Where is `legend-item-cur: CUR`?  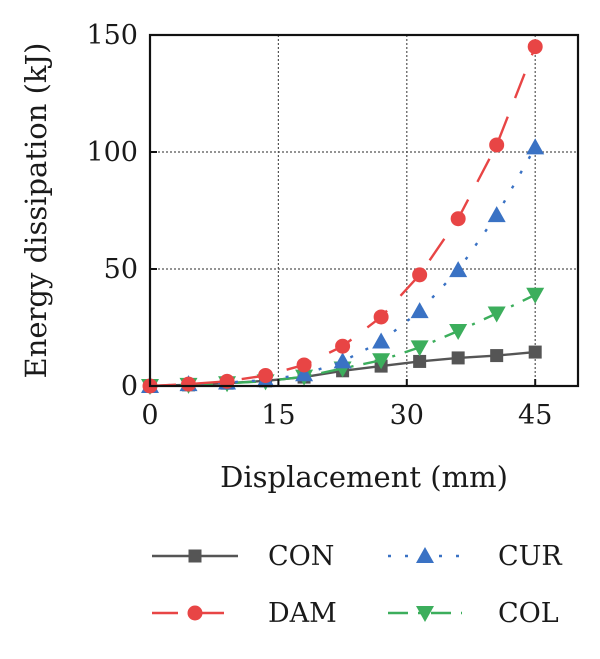
legend-item-cur: CUR is located at coordinates (475, 556).